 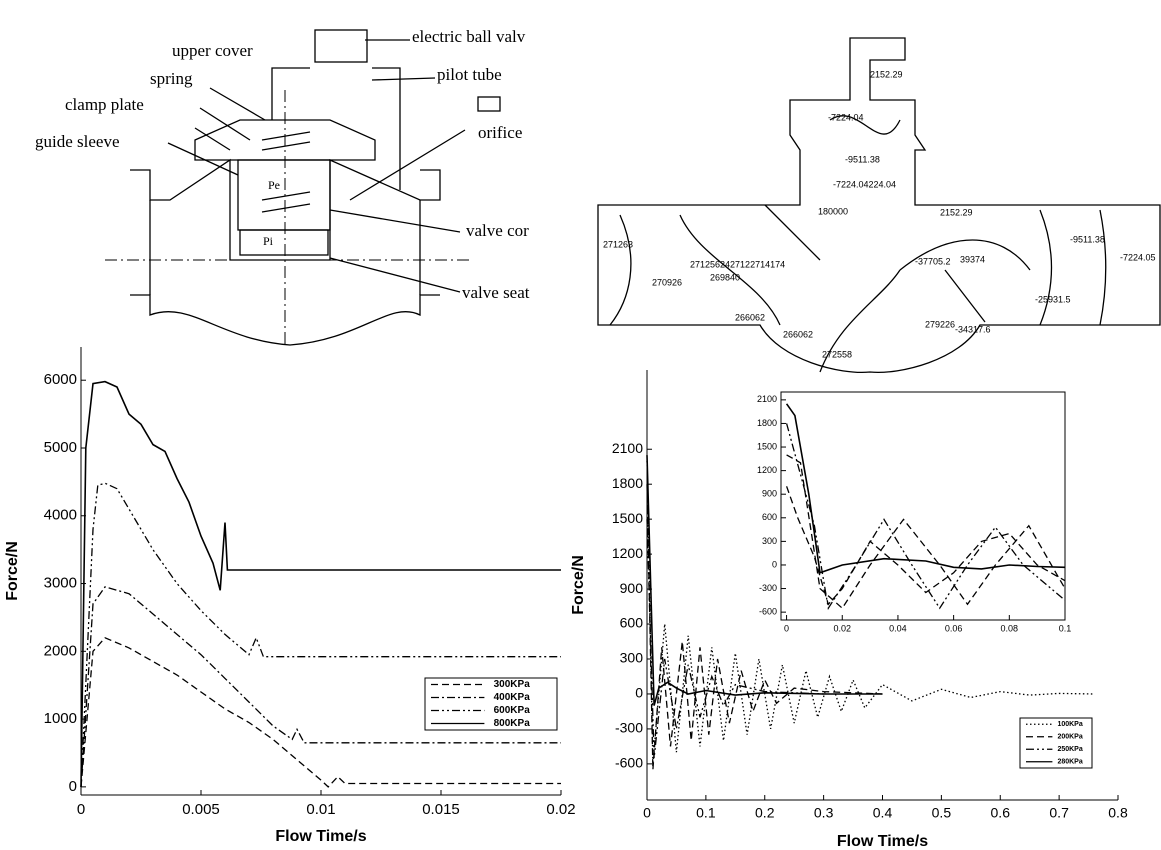 I want to click on y-tick-label: -300, so click(x=629, y=728).